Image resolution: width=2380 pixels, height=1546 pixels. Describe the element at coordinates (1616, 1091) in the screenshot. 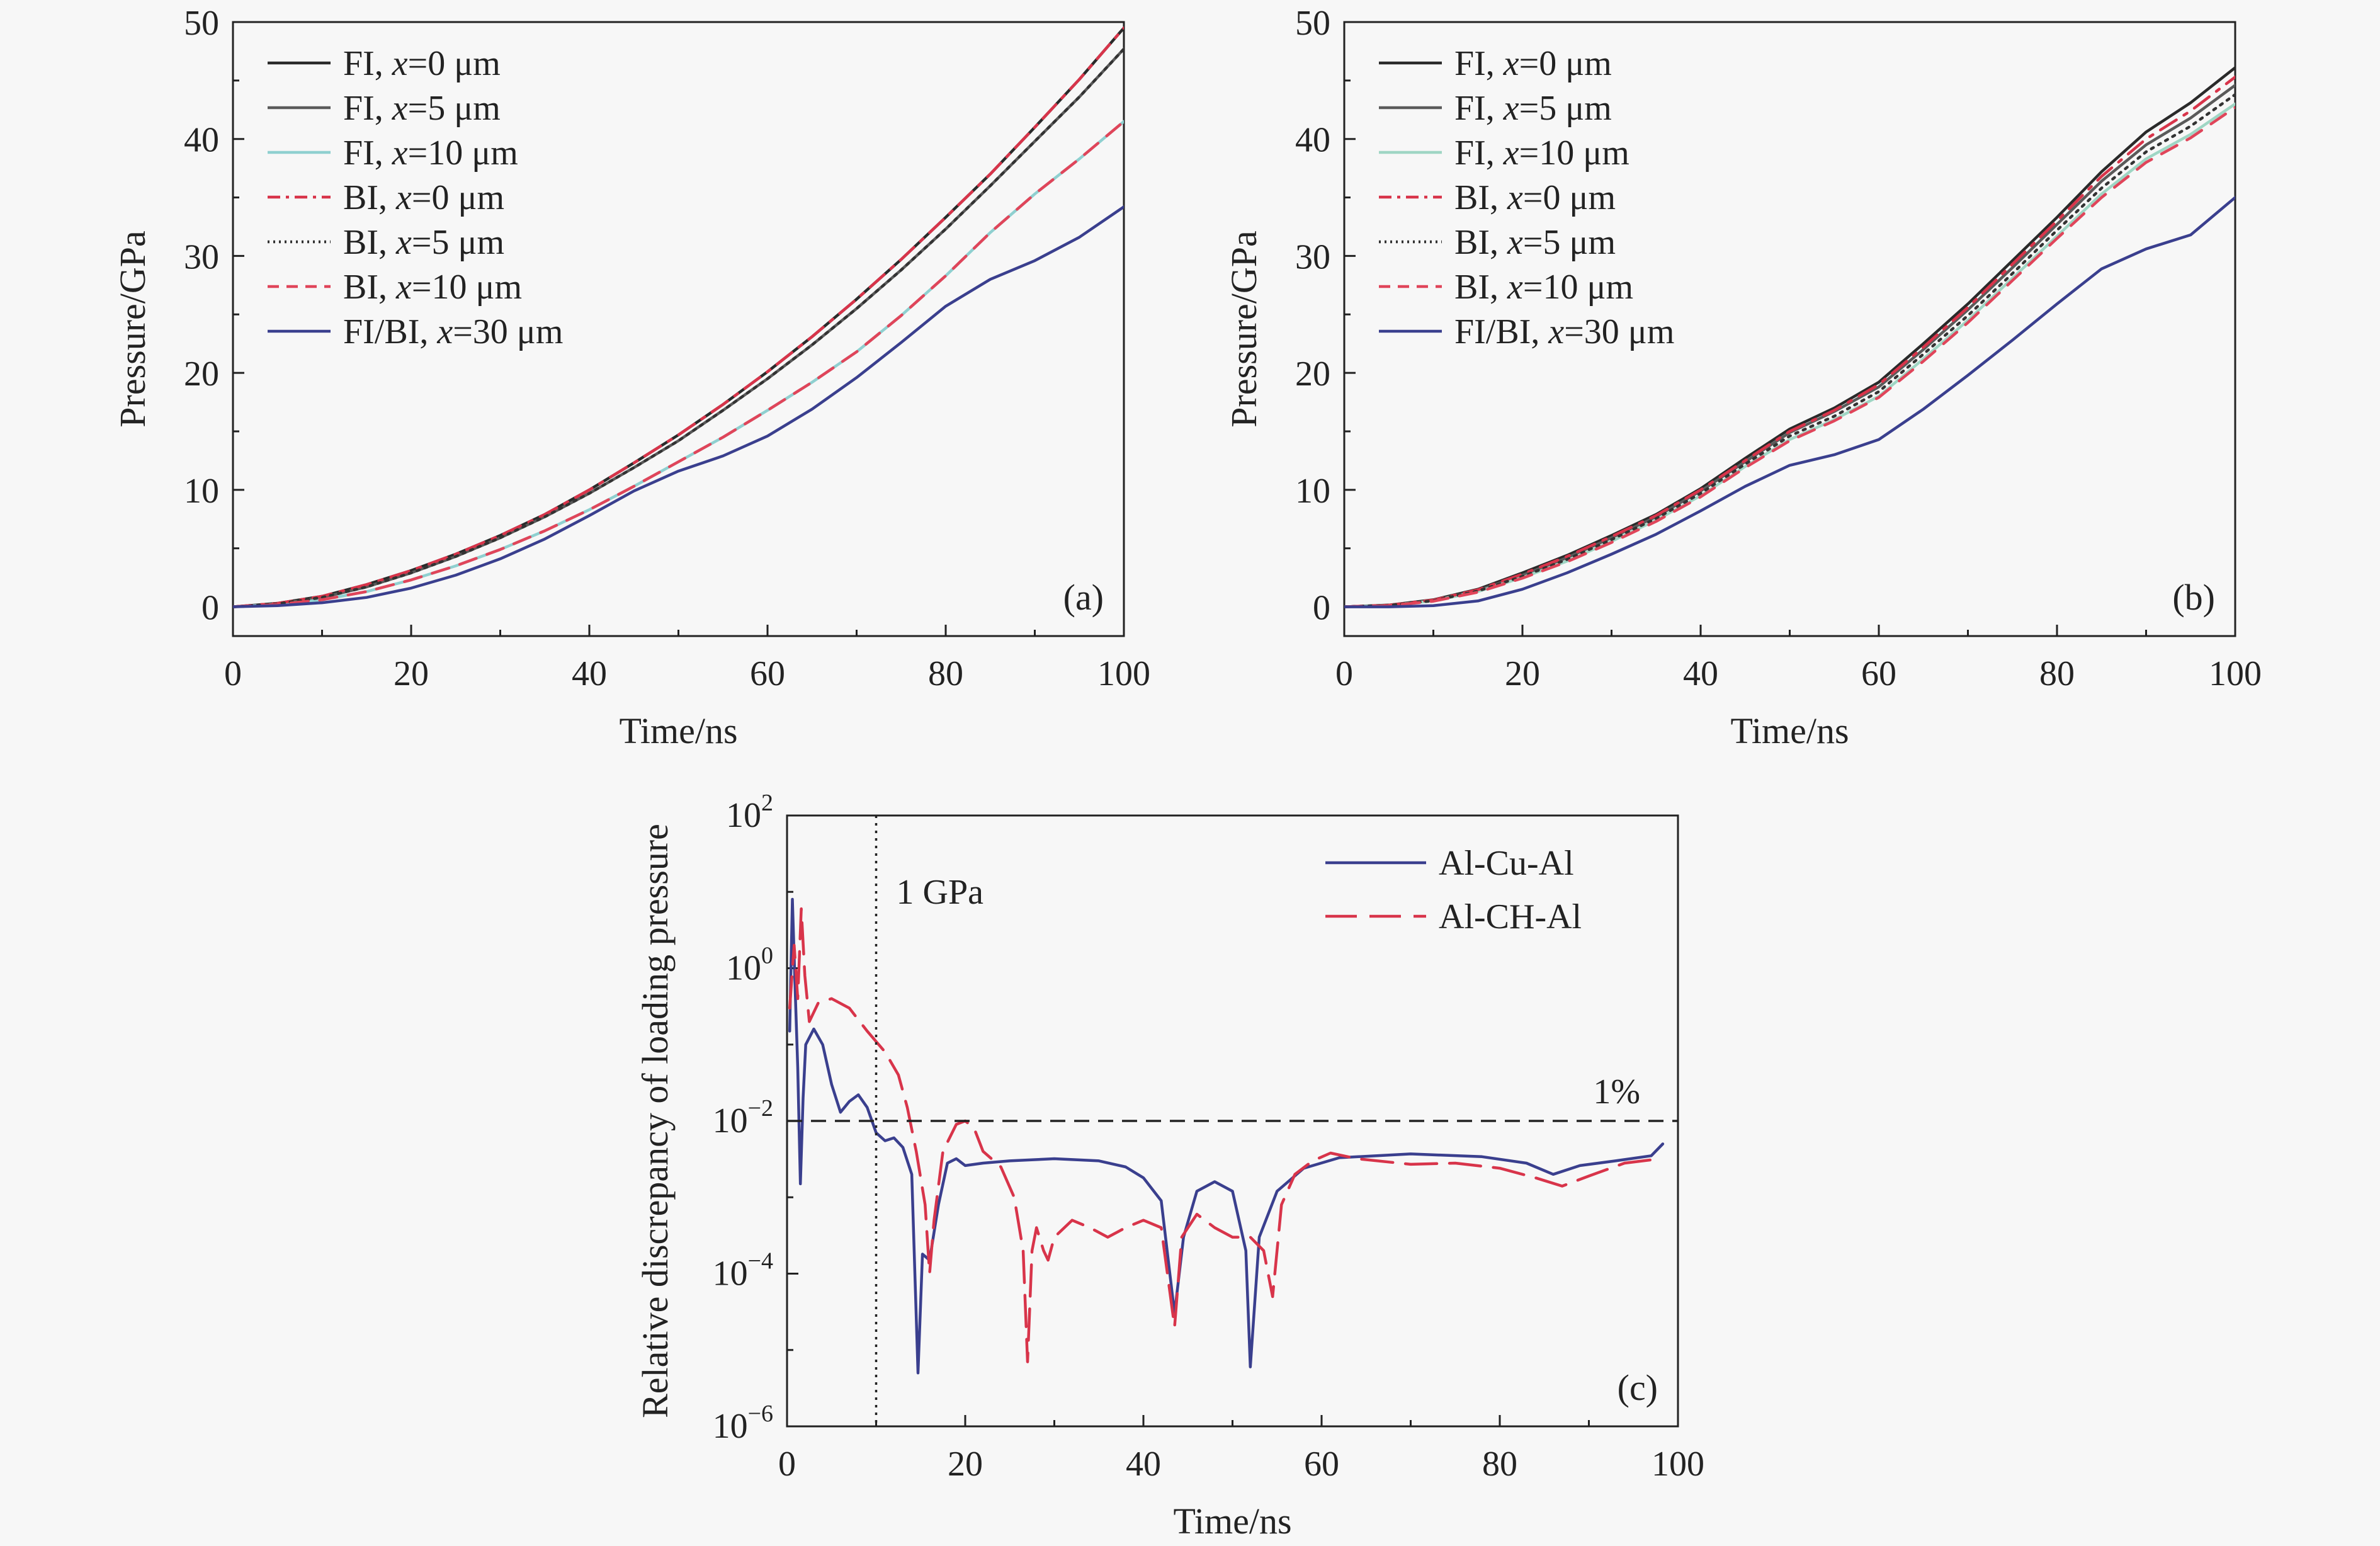

I see `annotation-label: 1%` at that location.